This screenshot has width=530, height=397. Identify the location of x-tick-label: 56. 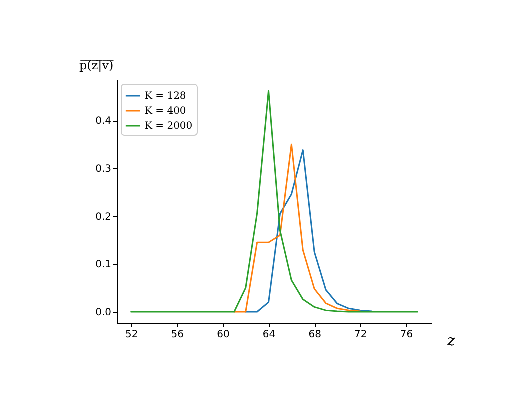
(177, 335).